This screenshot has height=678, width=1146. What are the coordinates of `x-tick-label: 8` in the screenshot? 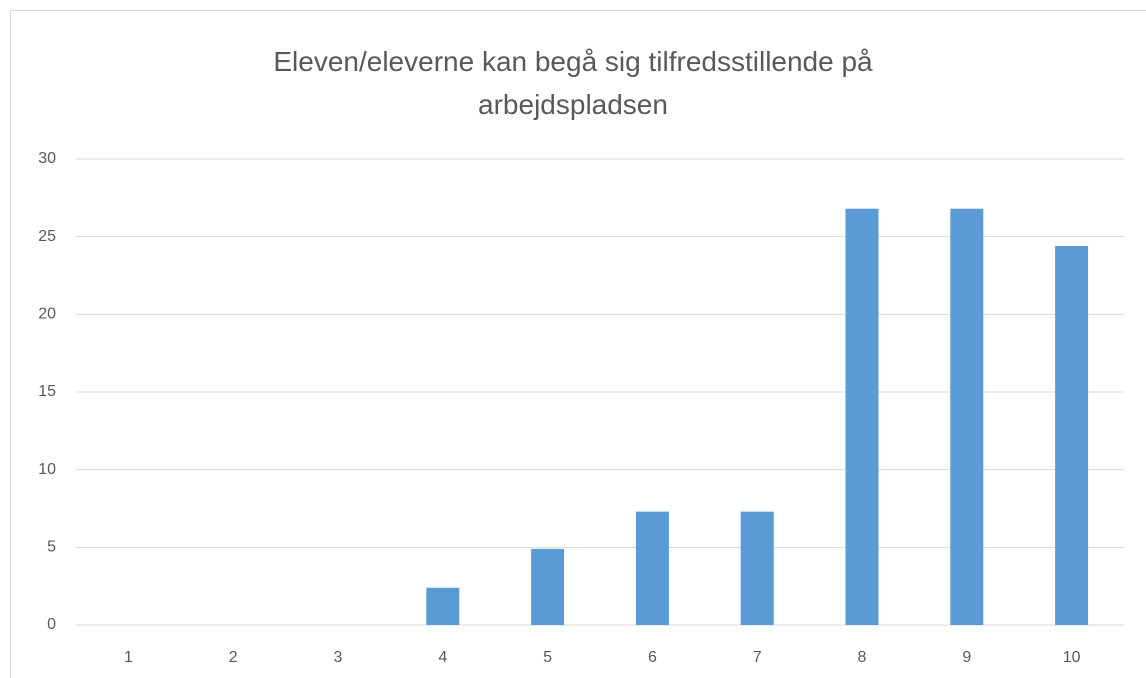 It's located at (862, 657).